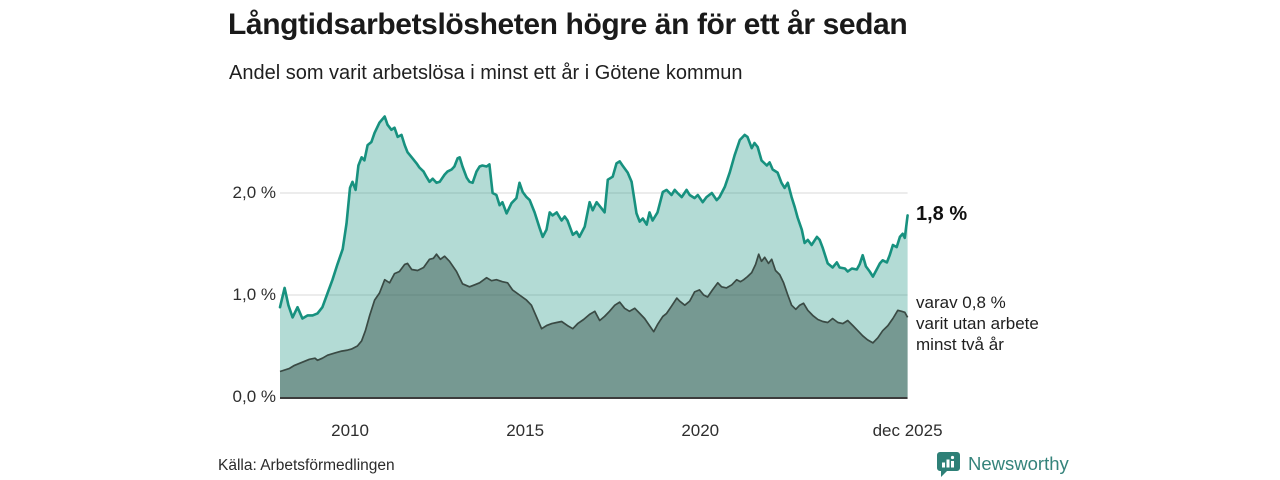 This screenshot has height=480, width=1280. Describe the element at coordinates (907, 430) in the screenshot. I see `x-axis-label: dec 2025` at that location.